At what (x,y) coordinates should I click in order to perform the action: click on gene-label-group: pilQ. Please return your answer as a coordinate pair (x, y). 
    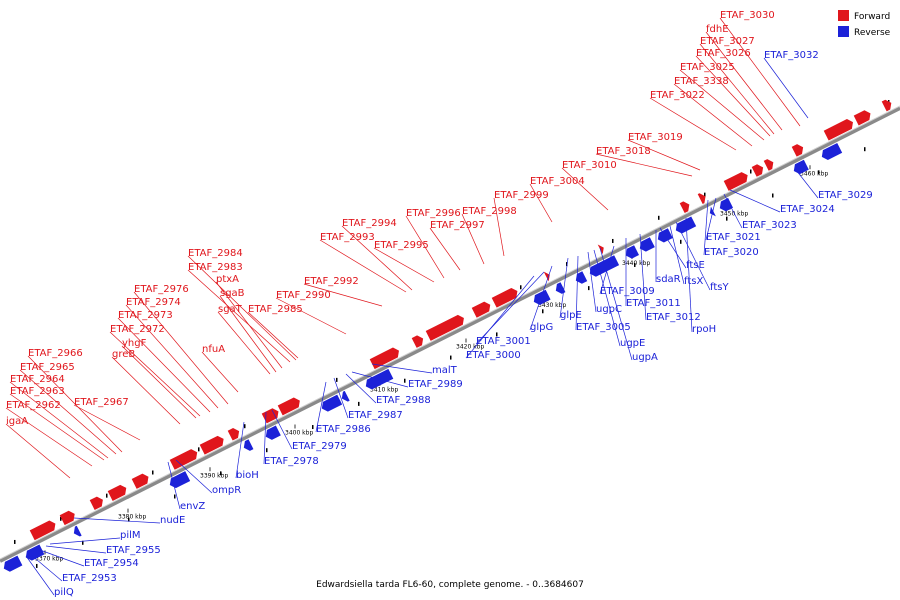
    Looking at the image, I should click on (49, 576).